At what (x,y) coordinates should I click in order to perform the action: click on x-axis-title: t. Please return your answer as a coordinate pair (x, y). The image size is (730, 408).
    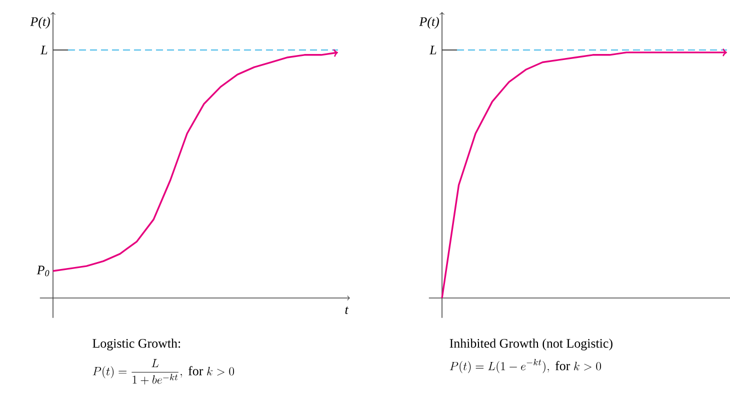
    Looking at the image, I should click on (347, 310).